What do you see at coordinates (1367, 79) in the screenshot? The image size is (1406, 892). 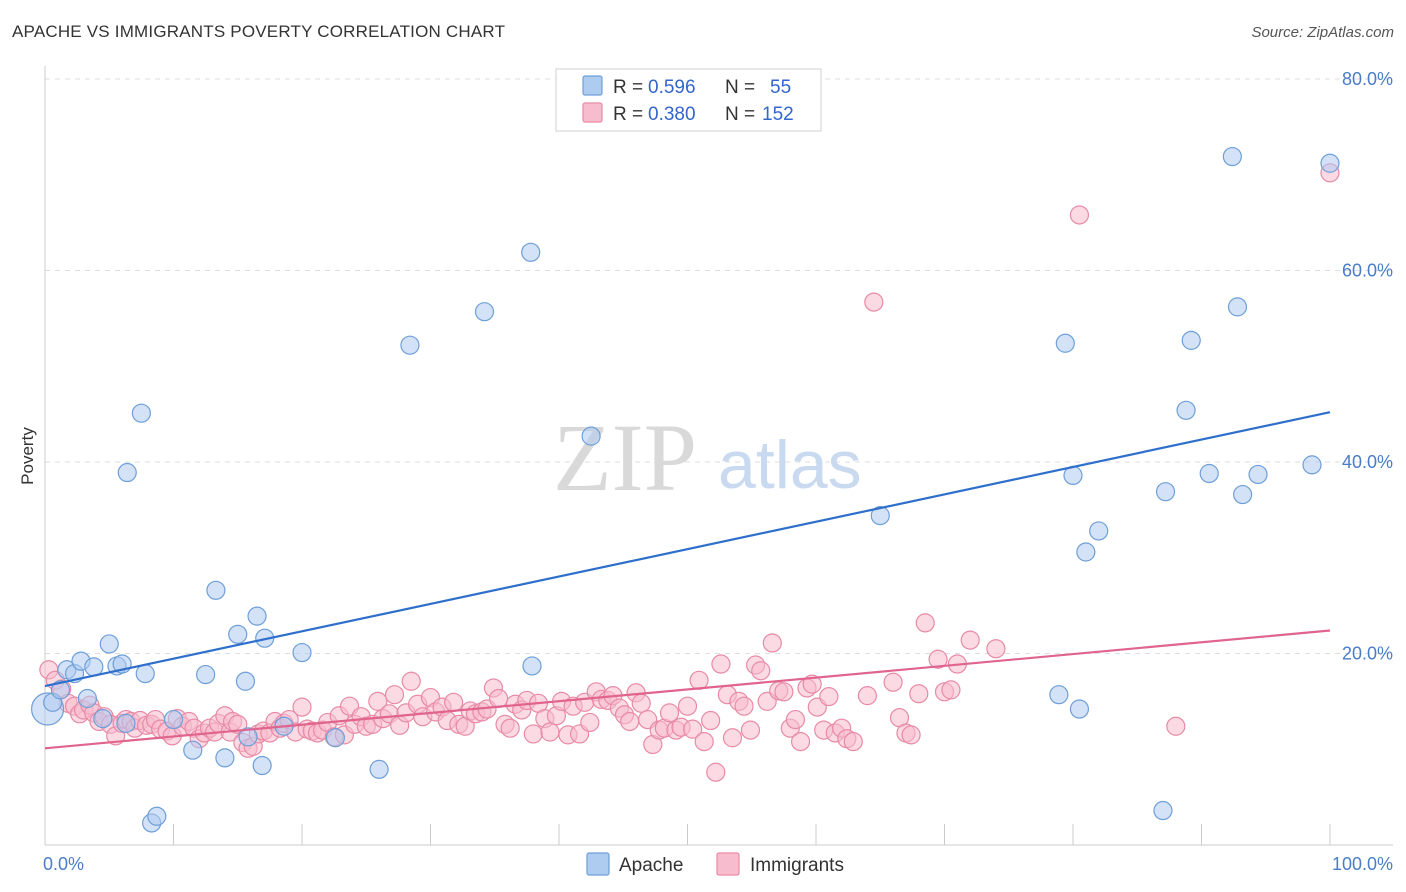 I see `y-tick-label-3: 80.0%` at bounding box center [1367, 79].